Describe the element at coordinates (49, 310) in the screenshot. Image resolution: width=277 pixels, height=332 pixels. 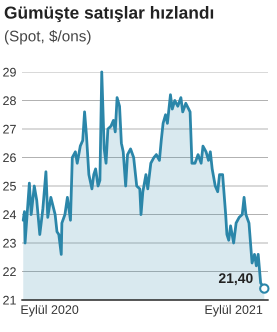
I see `x-tick-label: Eylül 2020` at that location.